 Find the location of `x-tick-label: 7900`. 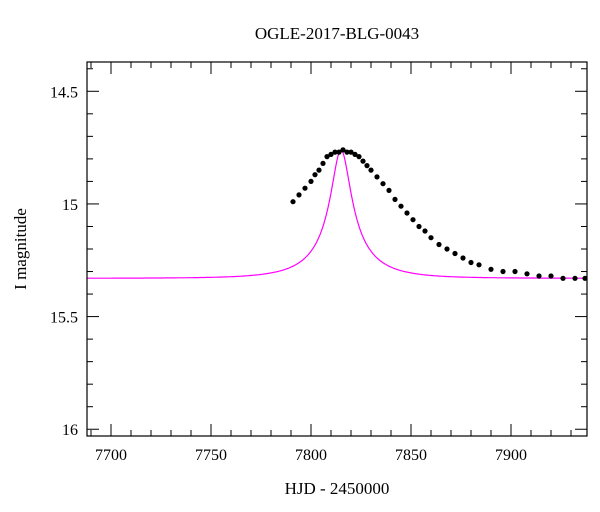

x-tick-label: 7900 is located at coordinates (511, 455).